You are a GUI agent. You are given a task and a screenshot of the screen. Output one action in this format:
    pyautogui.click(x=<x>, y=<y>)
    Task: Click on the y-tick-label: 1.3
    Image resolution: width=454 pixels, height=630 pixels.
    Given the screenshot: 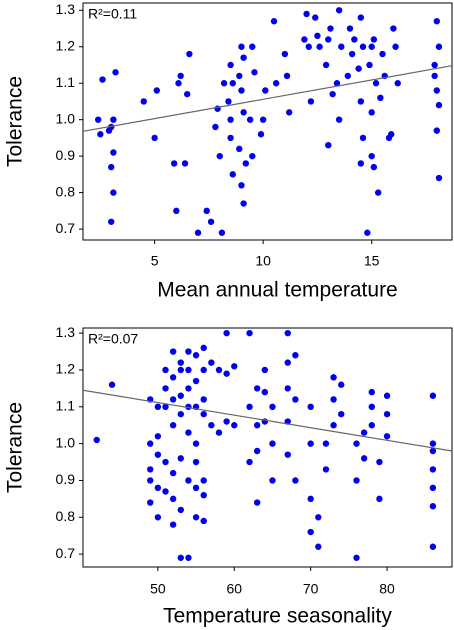 What is the action you would take?
    pyautogui.click(x=66, y=9)
    